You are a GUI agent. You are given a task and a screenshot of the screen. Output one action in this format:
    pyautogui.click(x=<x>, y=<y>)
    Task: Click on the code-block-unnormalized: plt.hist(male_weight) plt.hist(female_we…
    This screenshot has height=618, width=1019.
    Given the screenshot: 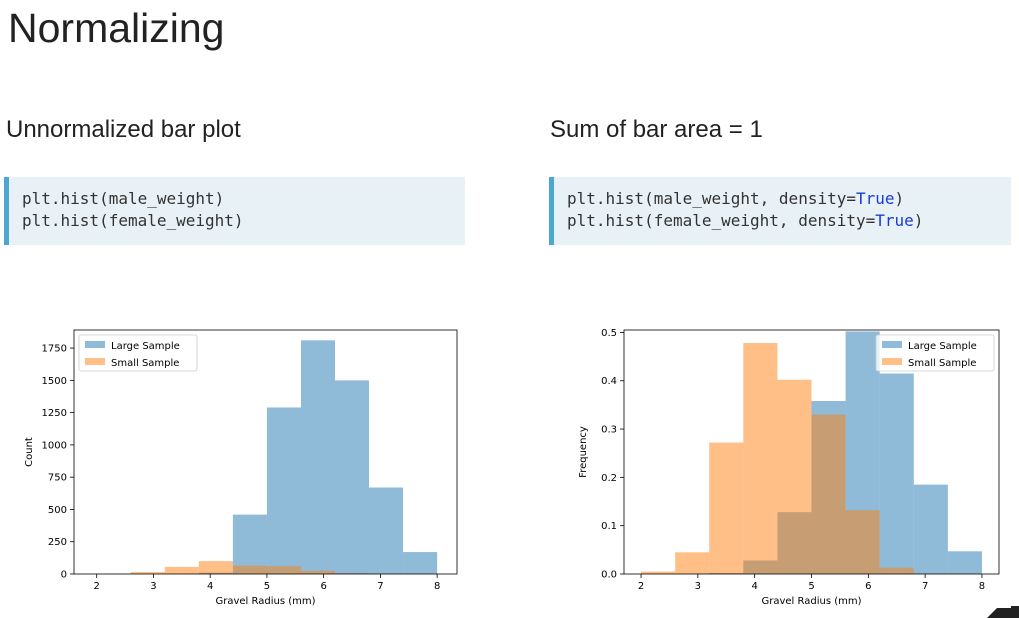 What is the action you would take?
    pyautogui.click(x=234, y=211)
    